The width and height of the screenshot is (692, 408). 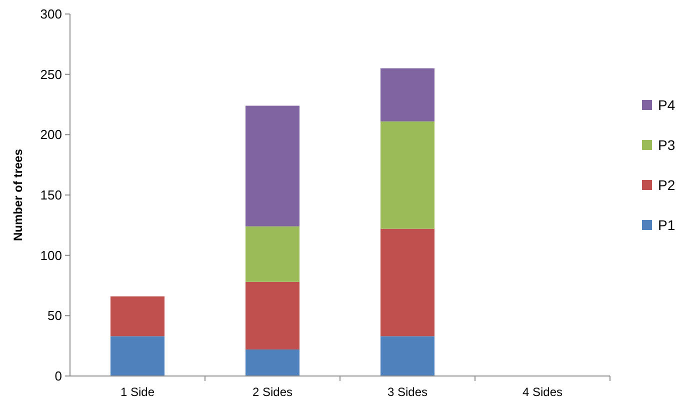 What do you see at coordinates (51, 134) in the screenshot?
I see `y-tick-label: 200` at bounding box center [51, 134].